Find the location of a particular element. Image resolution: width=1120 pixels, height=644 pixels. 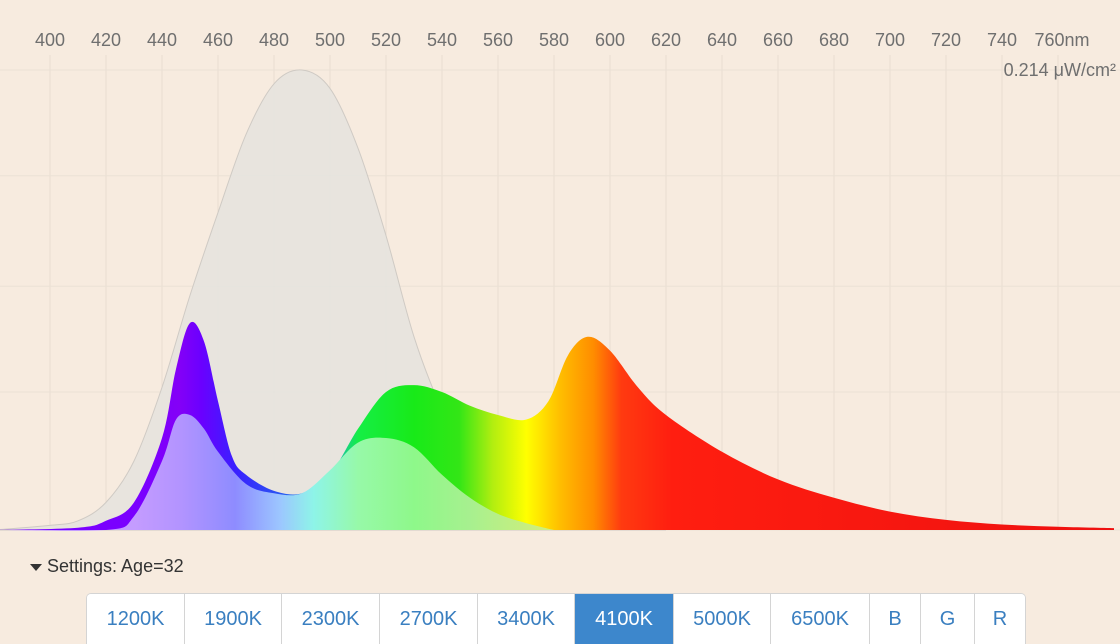

x-tick-label: 440 is located at coordinates (162, 40).